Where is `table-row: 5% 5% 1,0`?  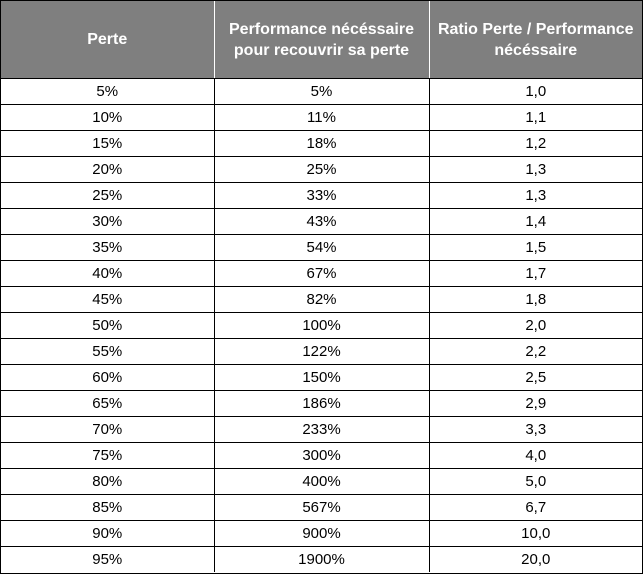 table-row: 5% 5% 1,0 is located at coordinates (321, 91).